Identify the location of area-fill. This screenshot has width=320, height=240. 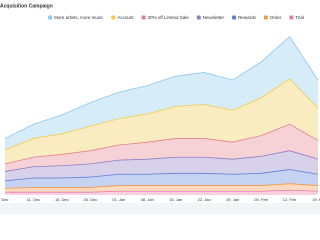
(161, 165).